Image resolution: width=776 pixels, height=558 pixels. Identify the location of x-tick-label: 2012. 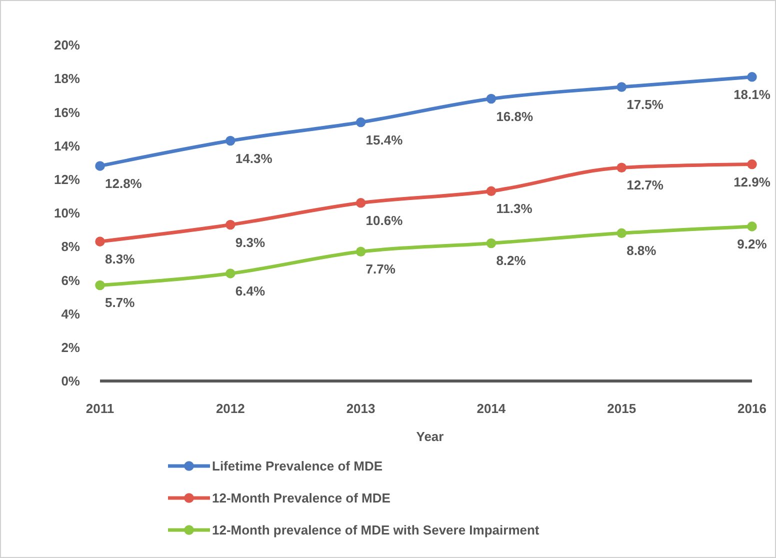
(230, 408).